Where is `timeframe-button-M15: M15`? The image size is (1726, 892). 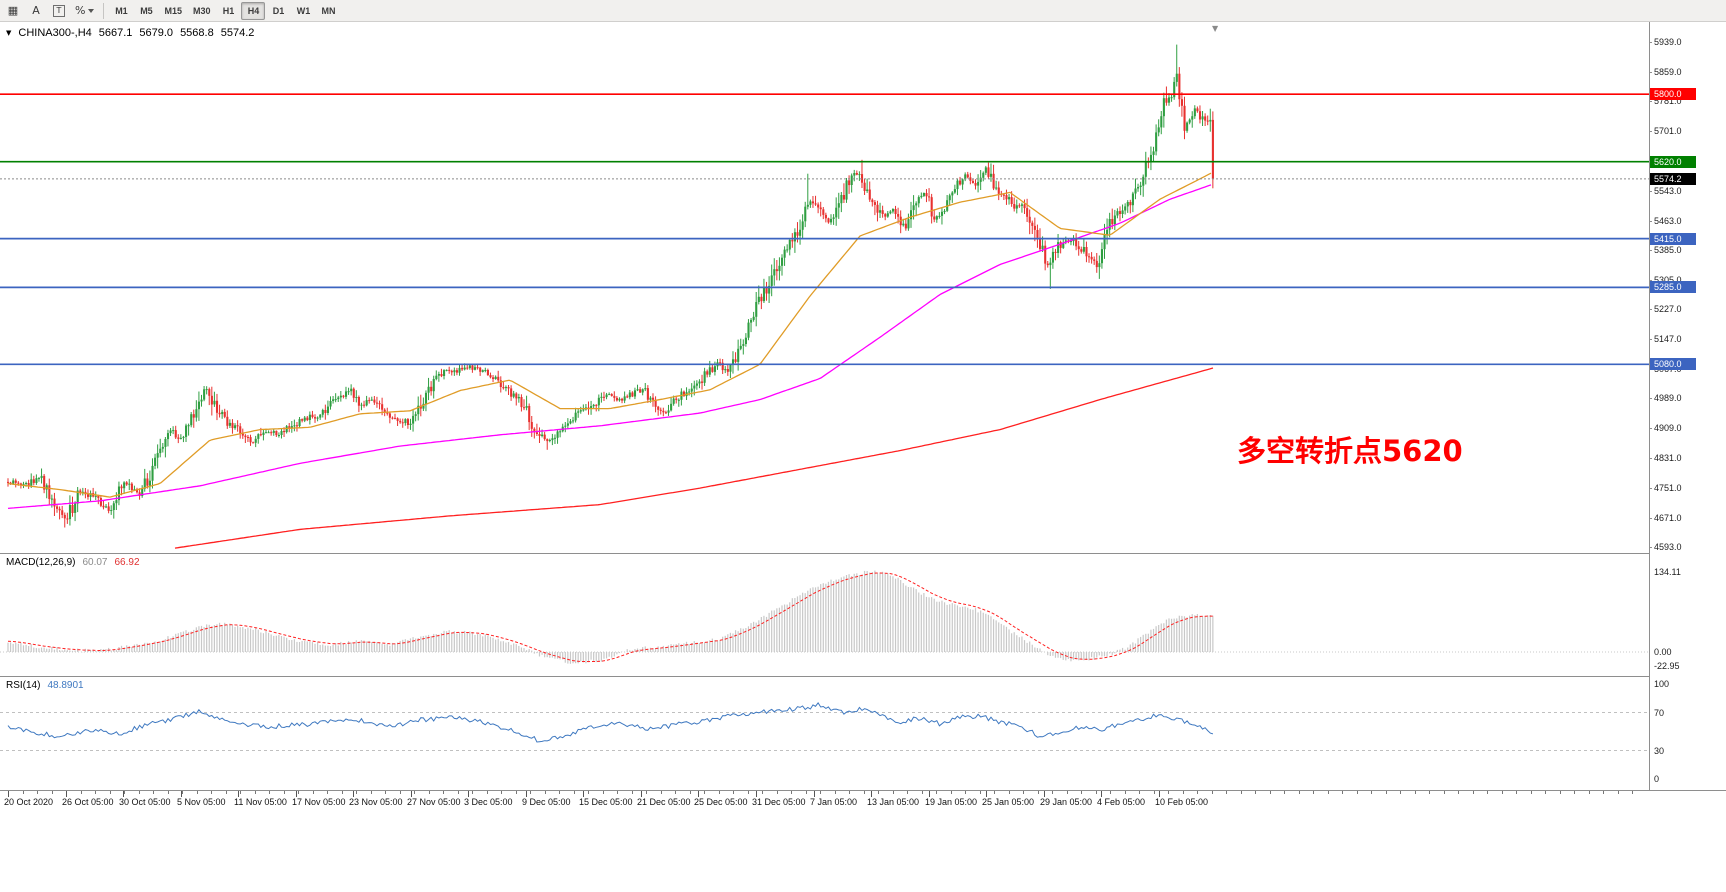 timeframe-button-M15: M15 is located at coordinates (173, 10).